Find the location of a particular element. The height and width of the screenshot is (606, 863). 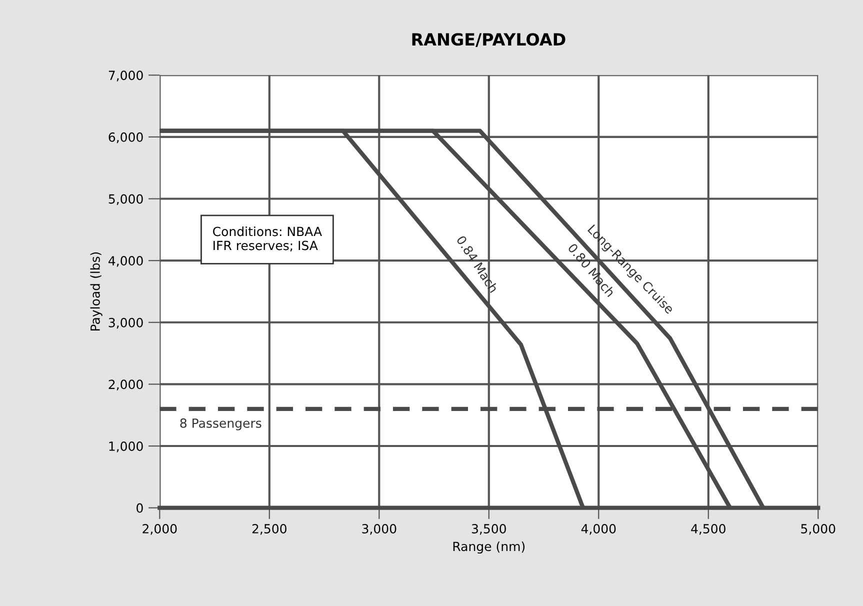

y-tick-label: 4,000 is located at coordinates (125, 261).